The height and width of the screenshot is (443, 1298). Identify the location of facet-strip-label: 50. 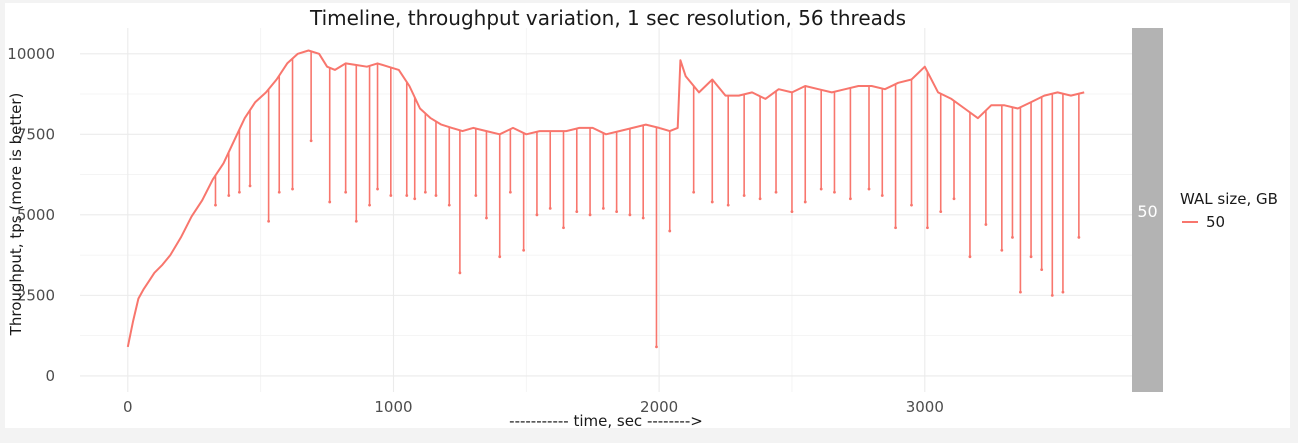
(1147, 211).